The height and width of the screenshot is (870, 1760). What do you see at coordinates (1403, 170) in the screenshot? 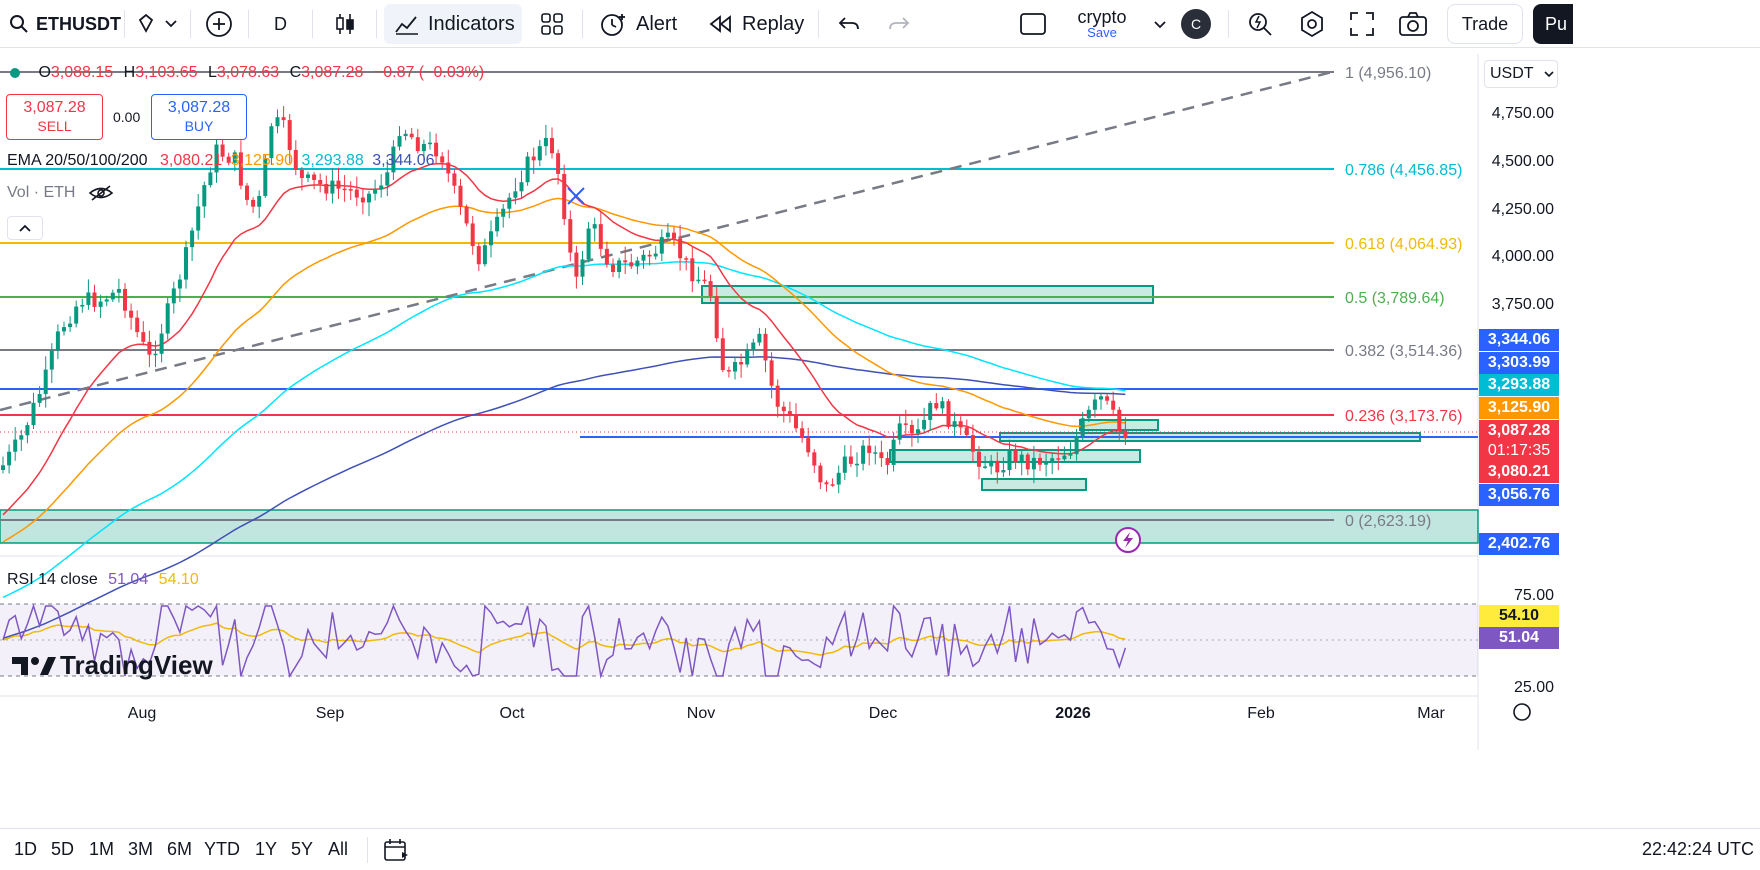
I see `fib-label: 0.786 (4,456.85)` at bounding box center [1403, 170].